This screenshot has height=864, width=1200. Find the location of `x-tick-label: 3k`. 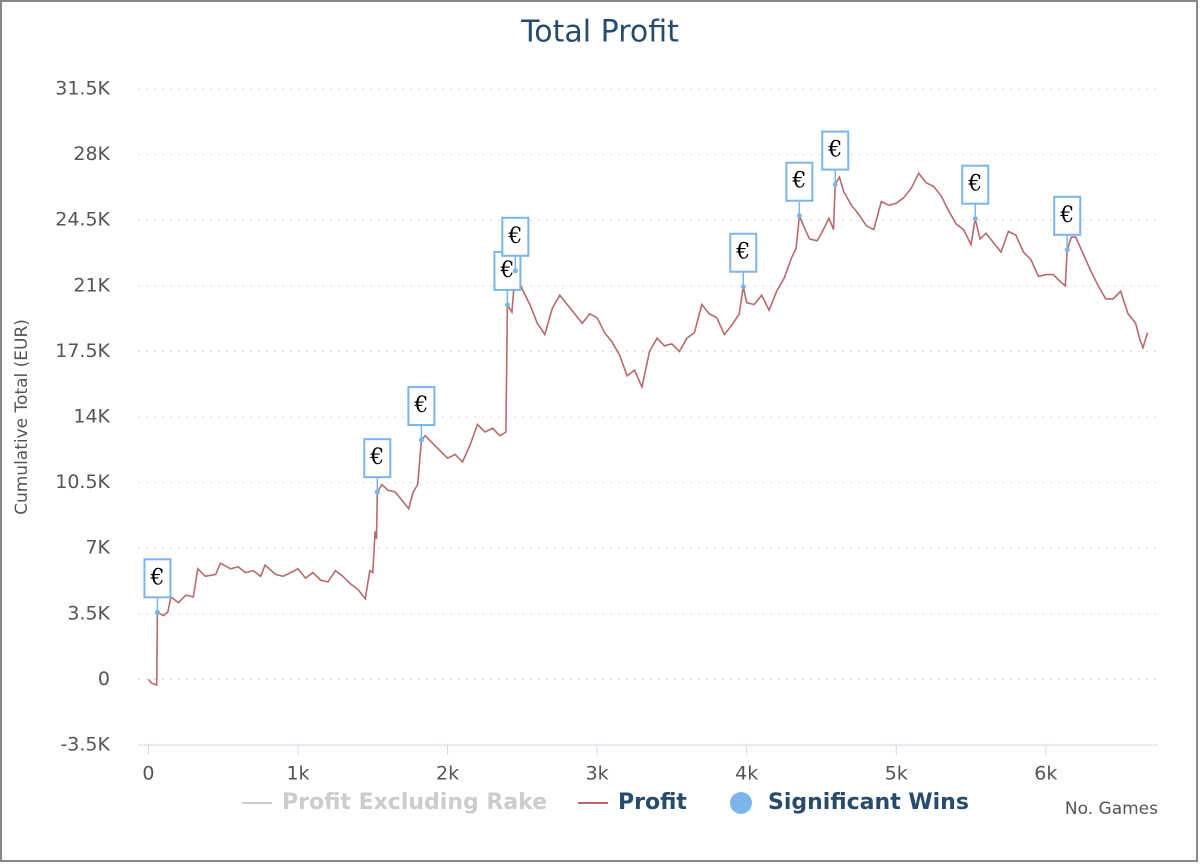

x-tick-label: 3k is located at coordinates (597, 774).